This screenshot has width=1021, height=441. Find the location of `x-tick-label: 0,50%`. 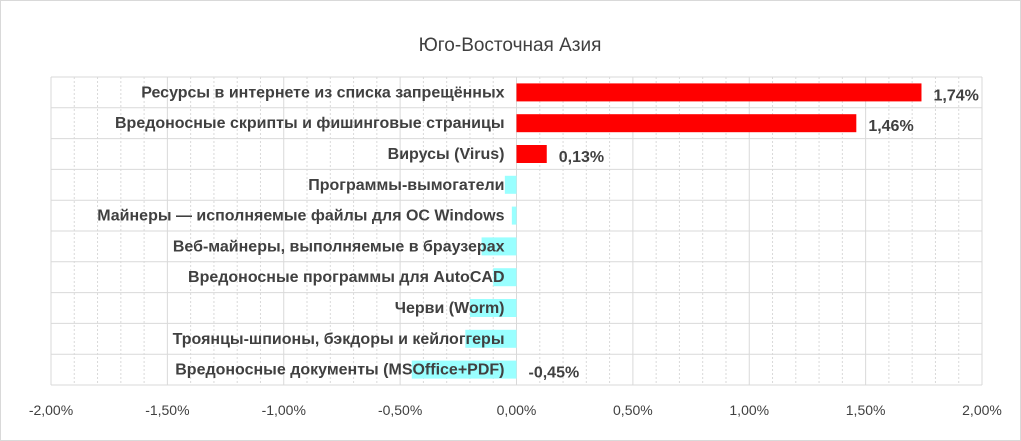

x-tick-label: 0,50% is located at coordinates (633, 410).